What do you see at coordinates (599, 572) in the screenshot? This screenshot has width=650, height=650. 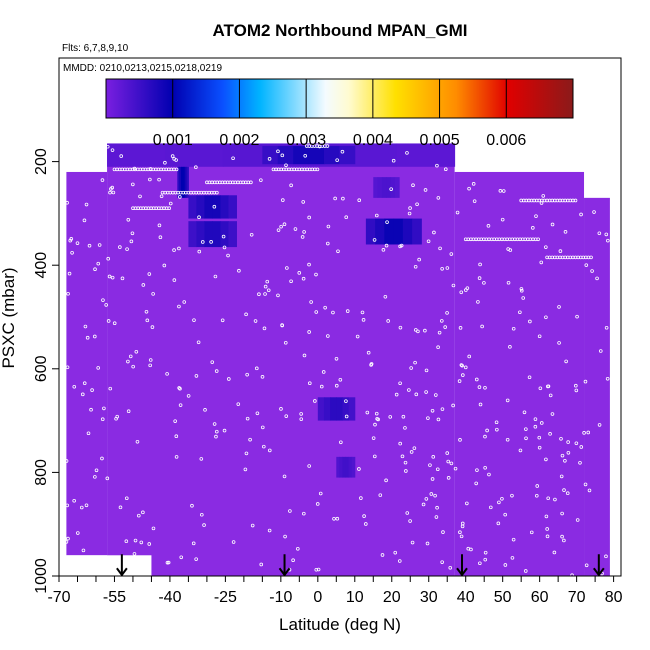 I see `profile-arrow-head` at bounding box center [599, 572].